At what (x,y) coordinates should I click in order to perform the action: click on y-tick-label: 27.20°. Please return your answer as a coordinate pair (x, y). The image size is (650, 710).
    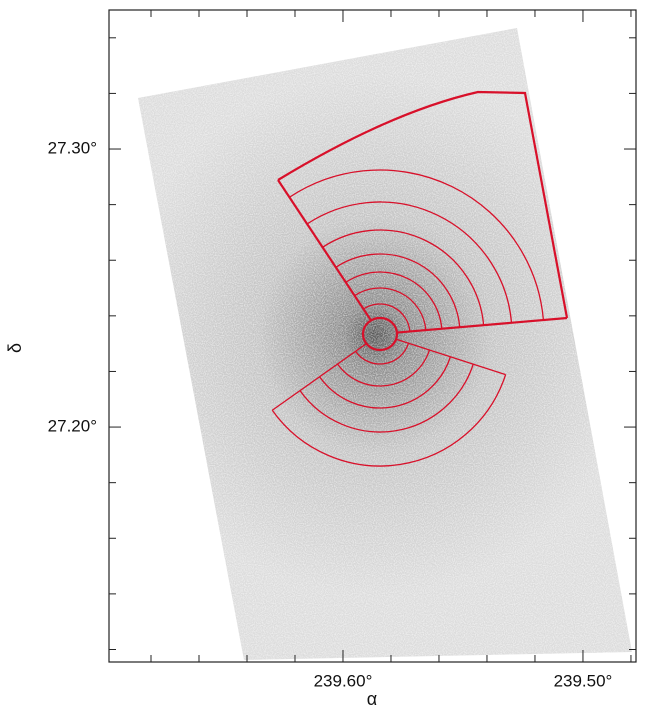
    Looking at the image, I should click on (72, 426).